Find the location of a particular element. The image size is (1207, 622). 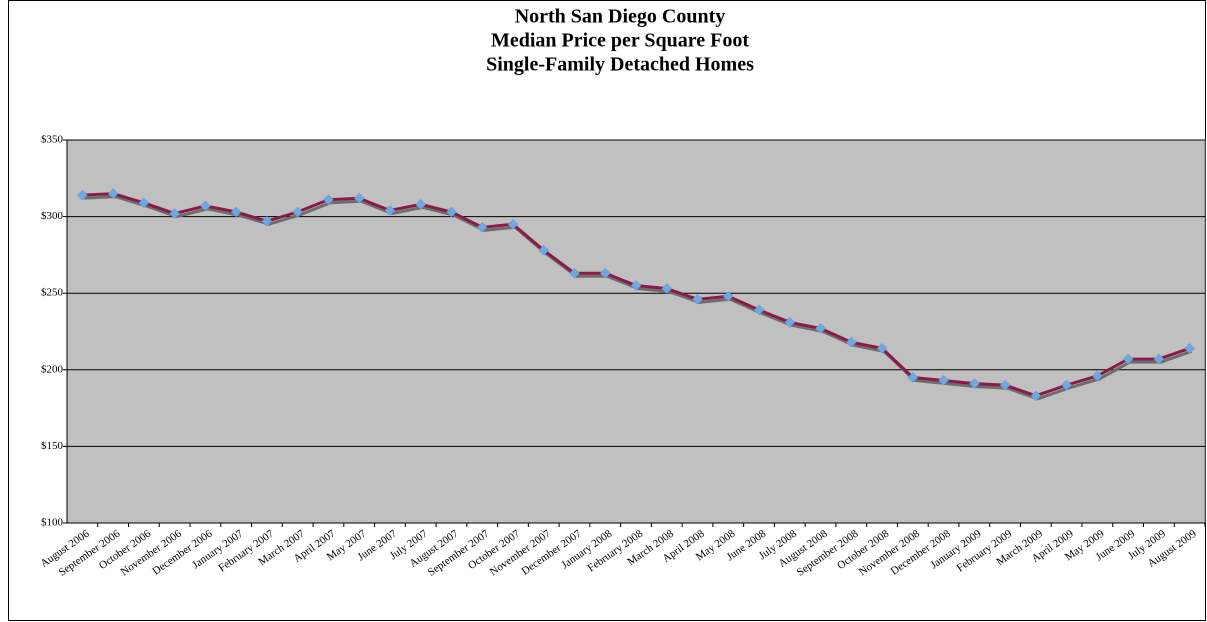

y-tick-label: $100 is located at coordinates (52, 523).